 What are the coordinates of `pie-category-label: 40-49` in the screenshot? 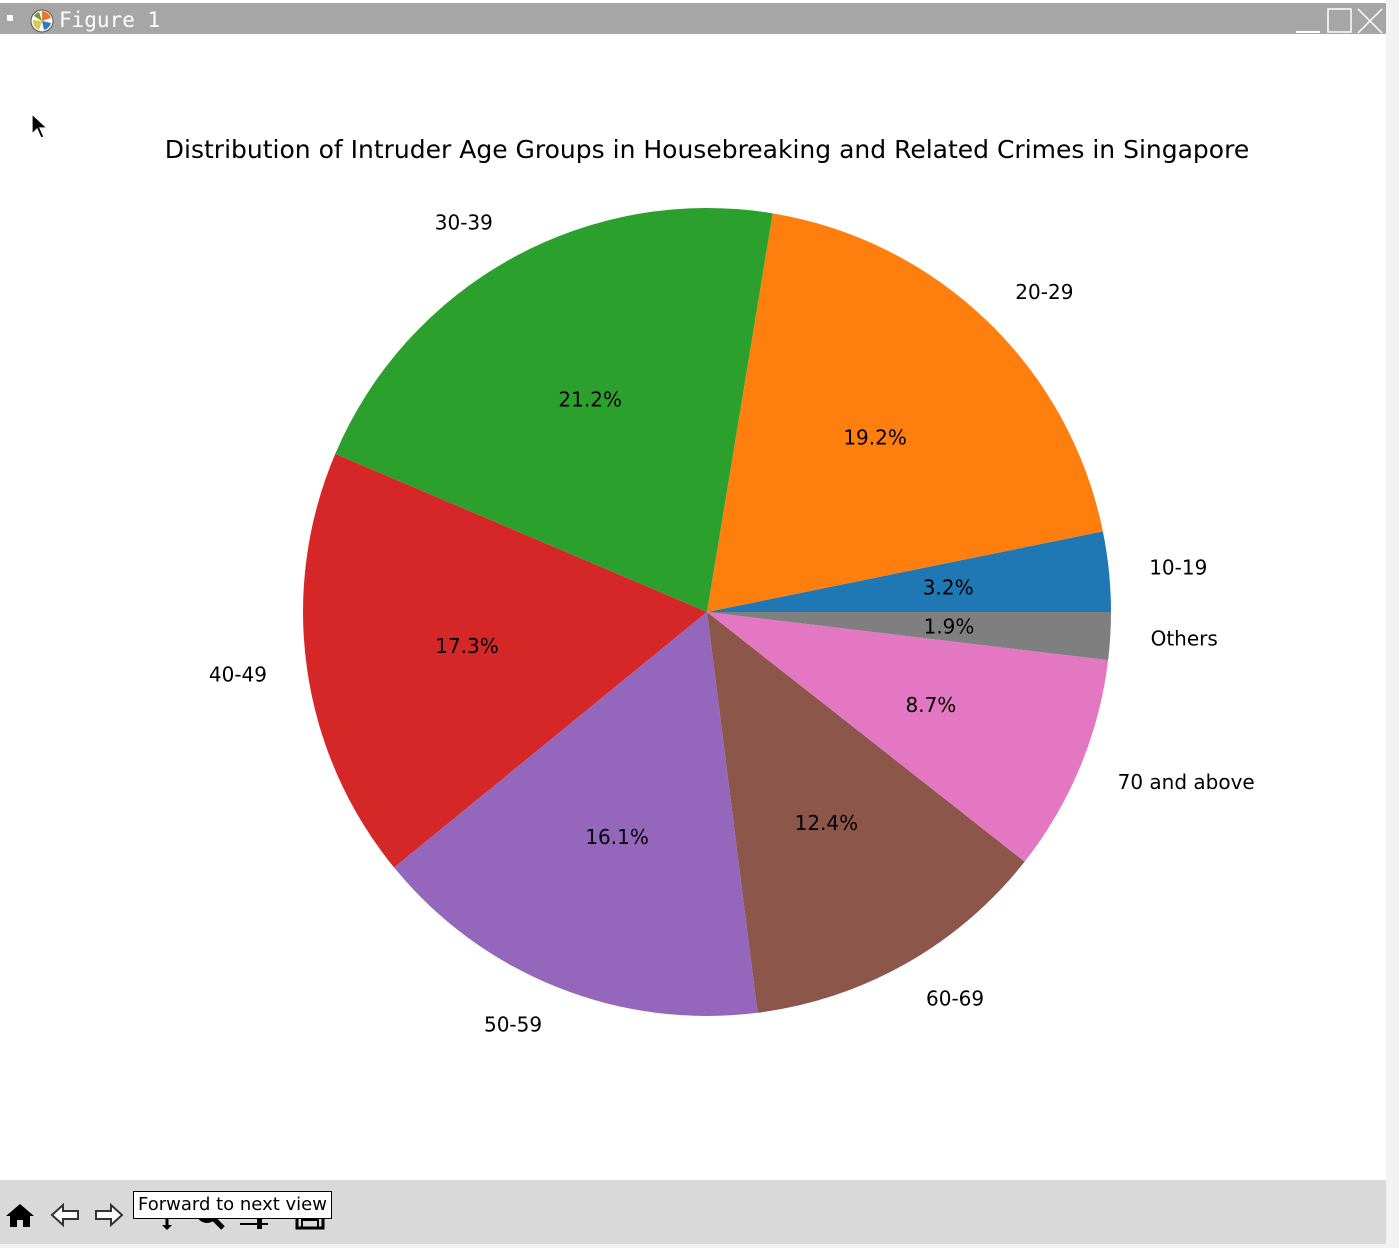 It's located at (238, 675).